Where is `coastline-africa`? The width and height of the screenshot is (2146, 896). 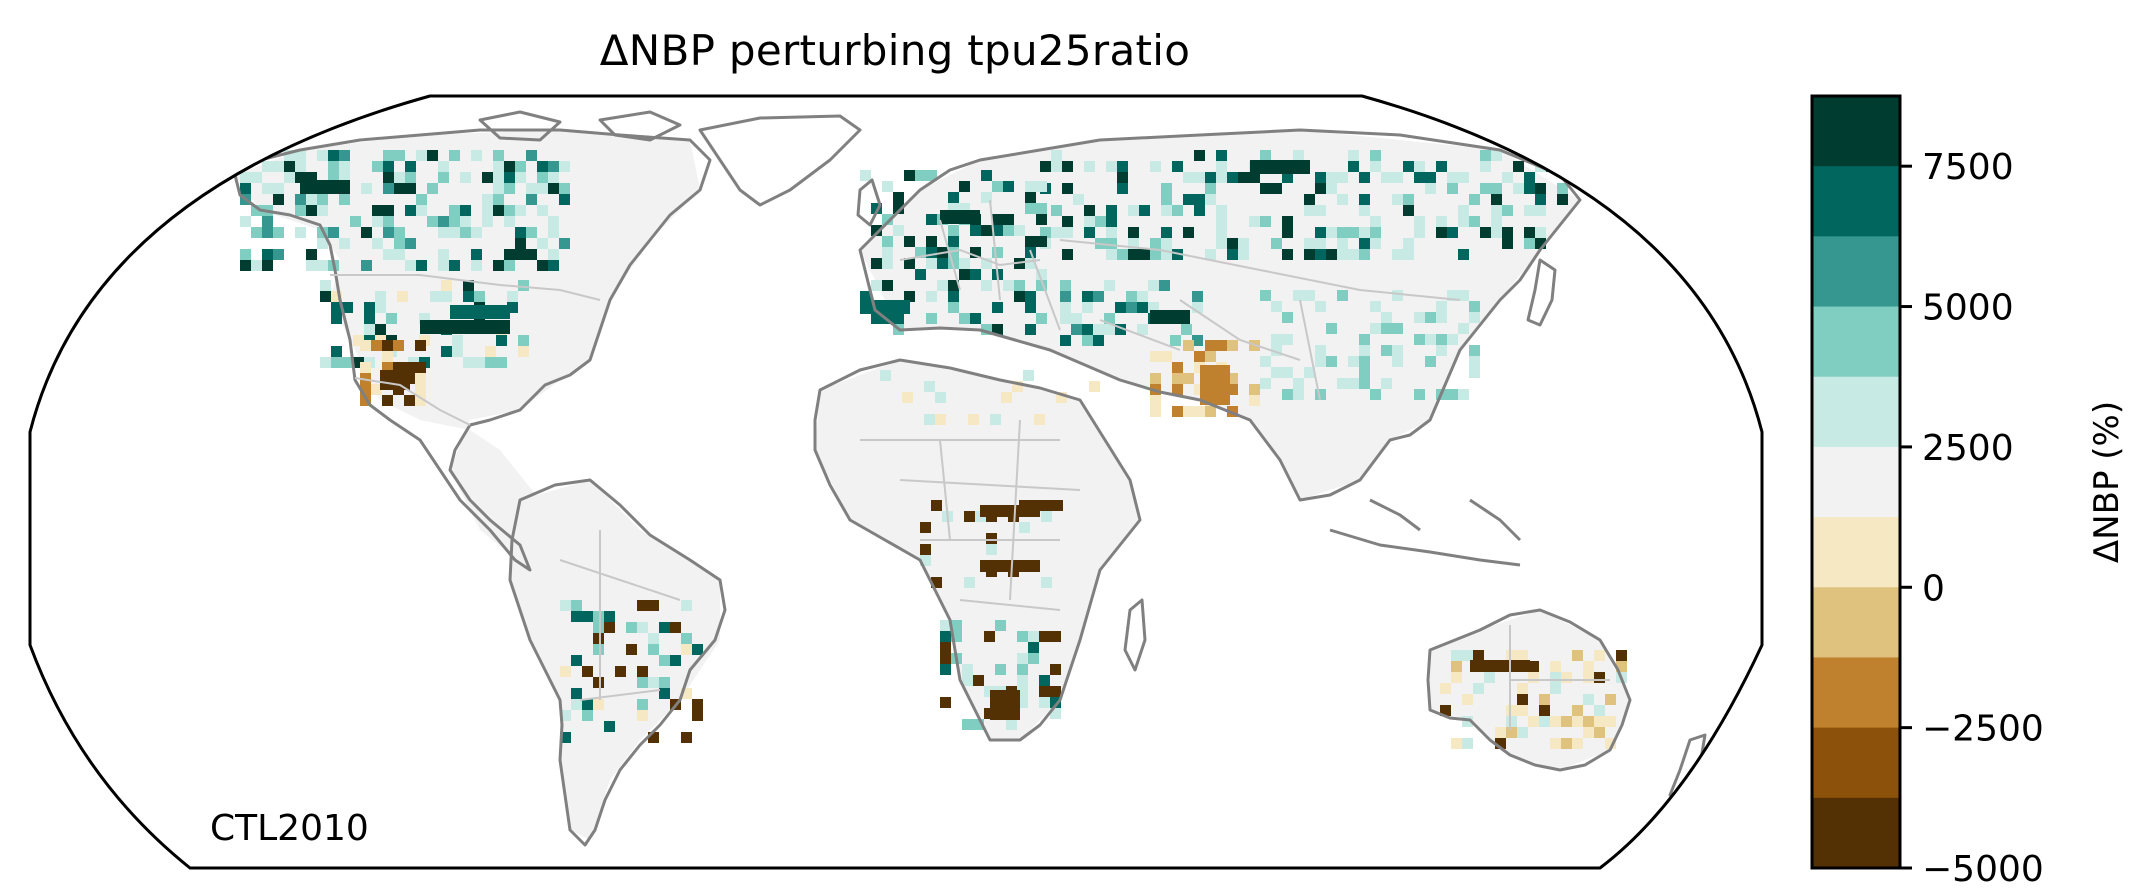
coastline-africa is located at coordinates (977, 550).